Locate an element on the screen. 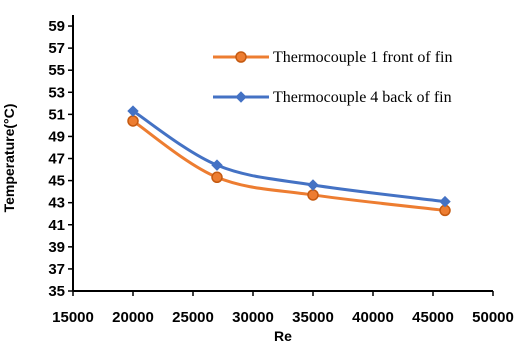 The width and height of the screenshot is (523, 349). x-tick-label: 45000 is located at coordinates (433, 317).